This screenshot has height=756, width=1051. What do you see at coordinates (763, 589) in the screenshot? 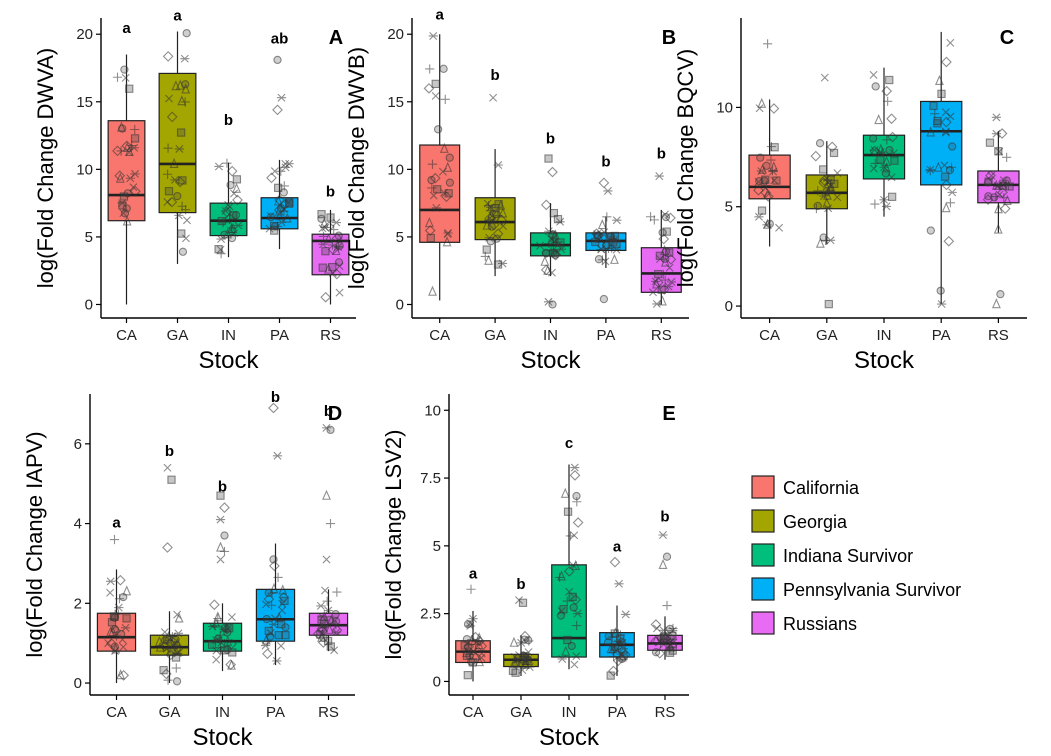
I see `legend-swatch-PA` at bounding box center [763, 589].